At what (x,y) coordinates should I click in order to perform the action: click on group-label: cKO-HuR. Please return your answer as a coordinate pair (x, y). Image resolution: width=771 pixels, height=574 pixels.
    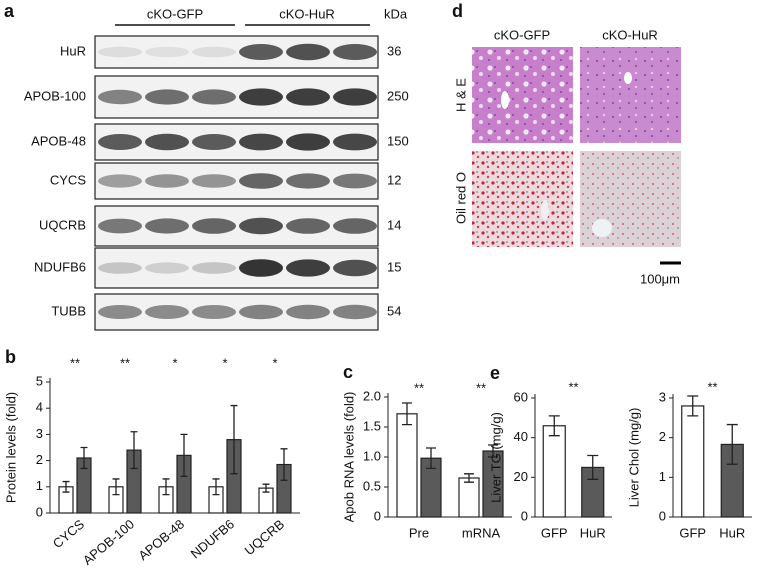
    Looking at the image, I should click on (307, 13).